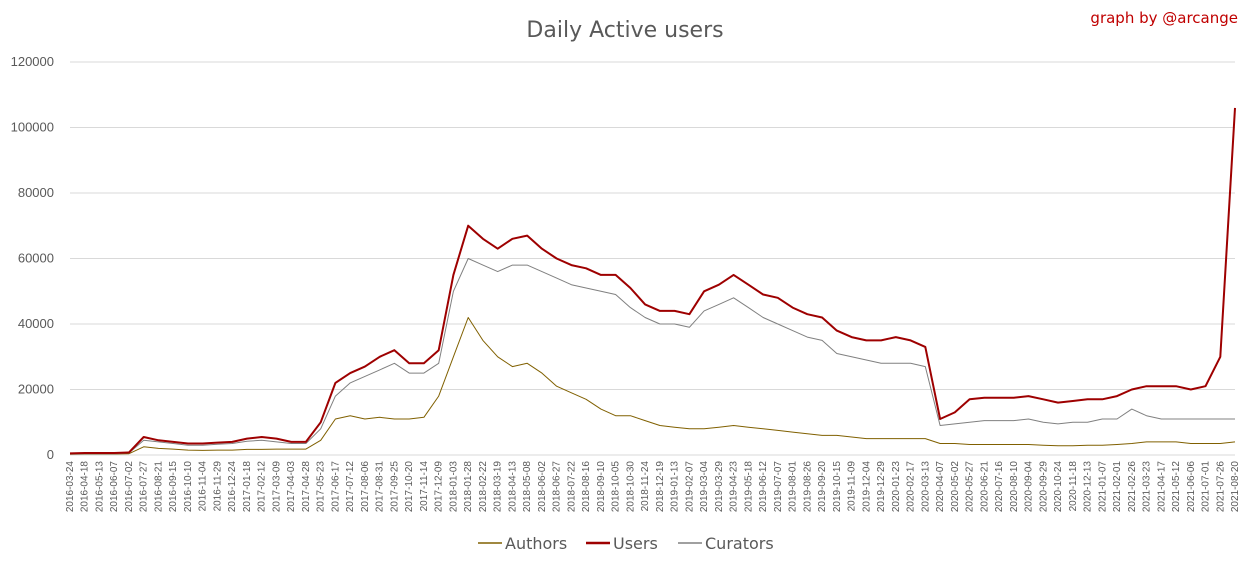  Describe the element at coordinates (635, 543) in the screenshot. I see `legend-label-users: Users` at that location.